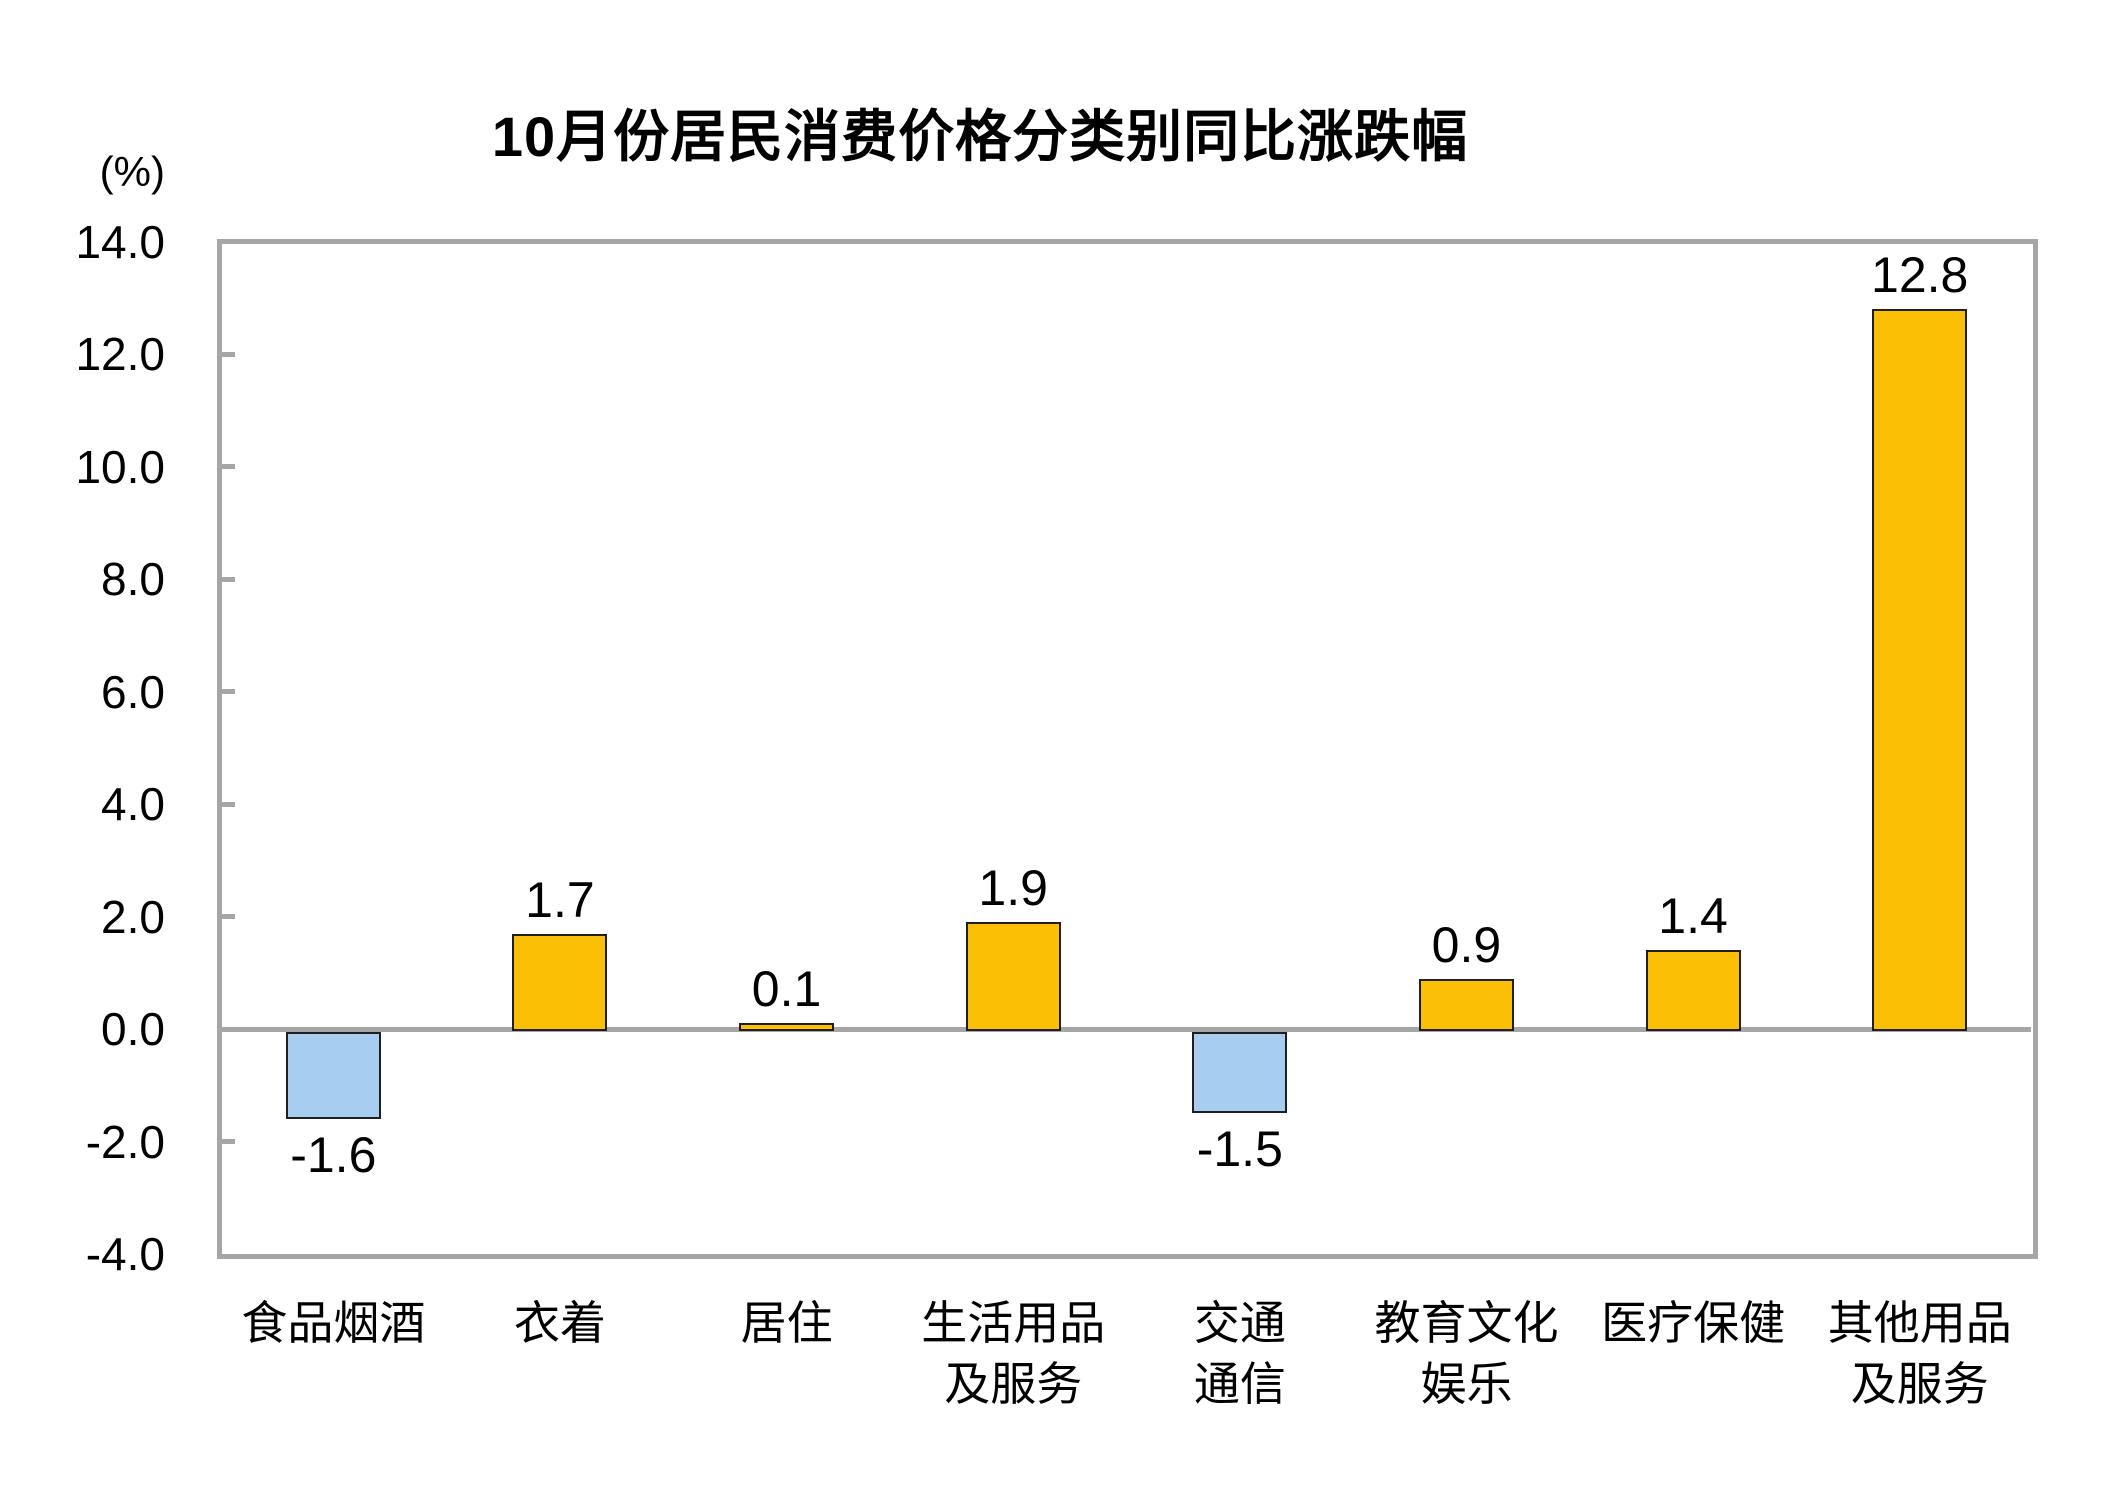  What do you see at coordinates (120, 466) in the screenshot?
I see `y-tick-label: 10.0` at bounding box center [120, 466].